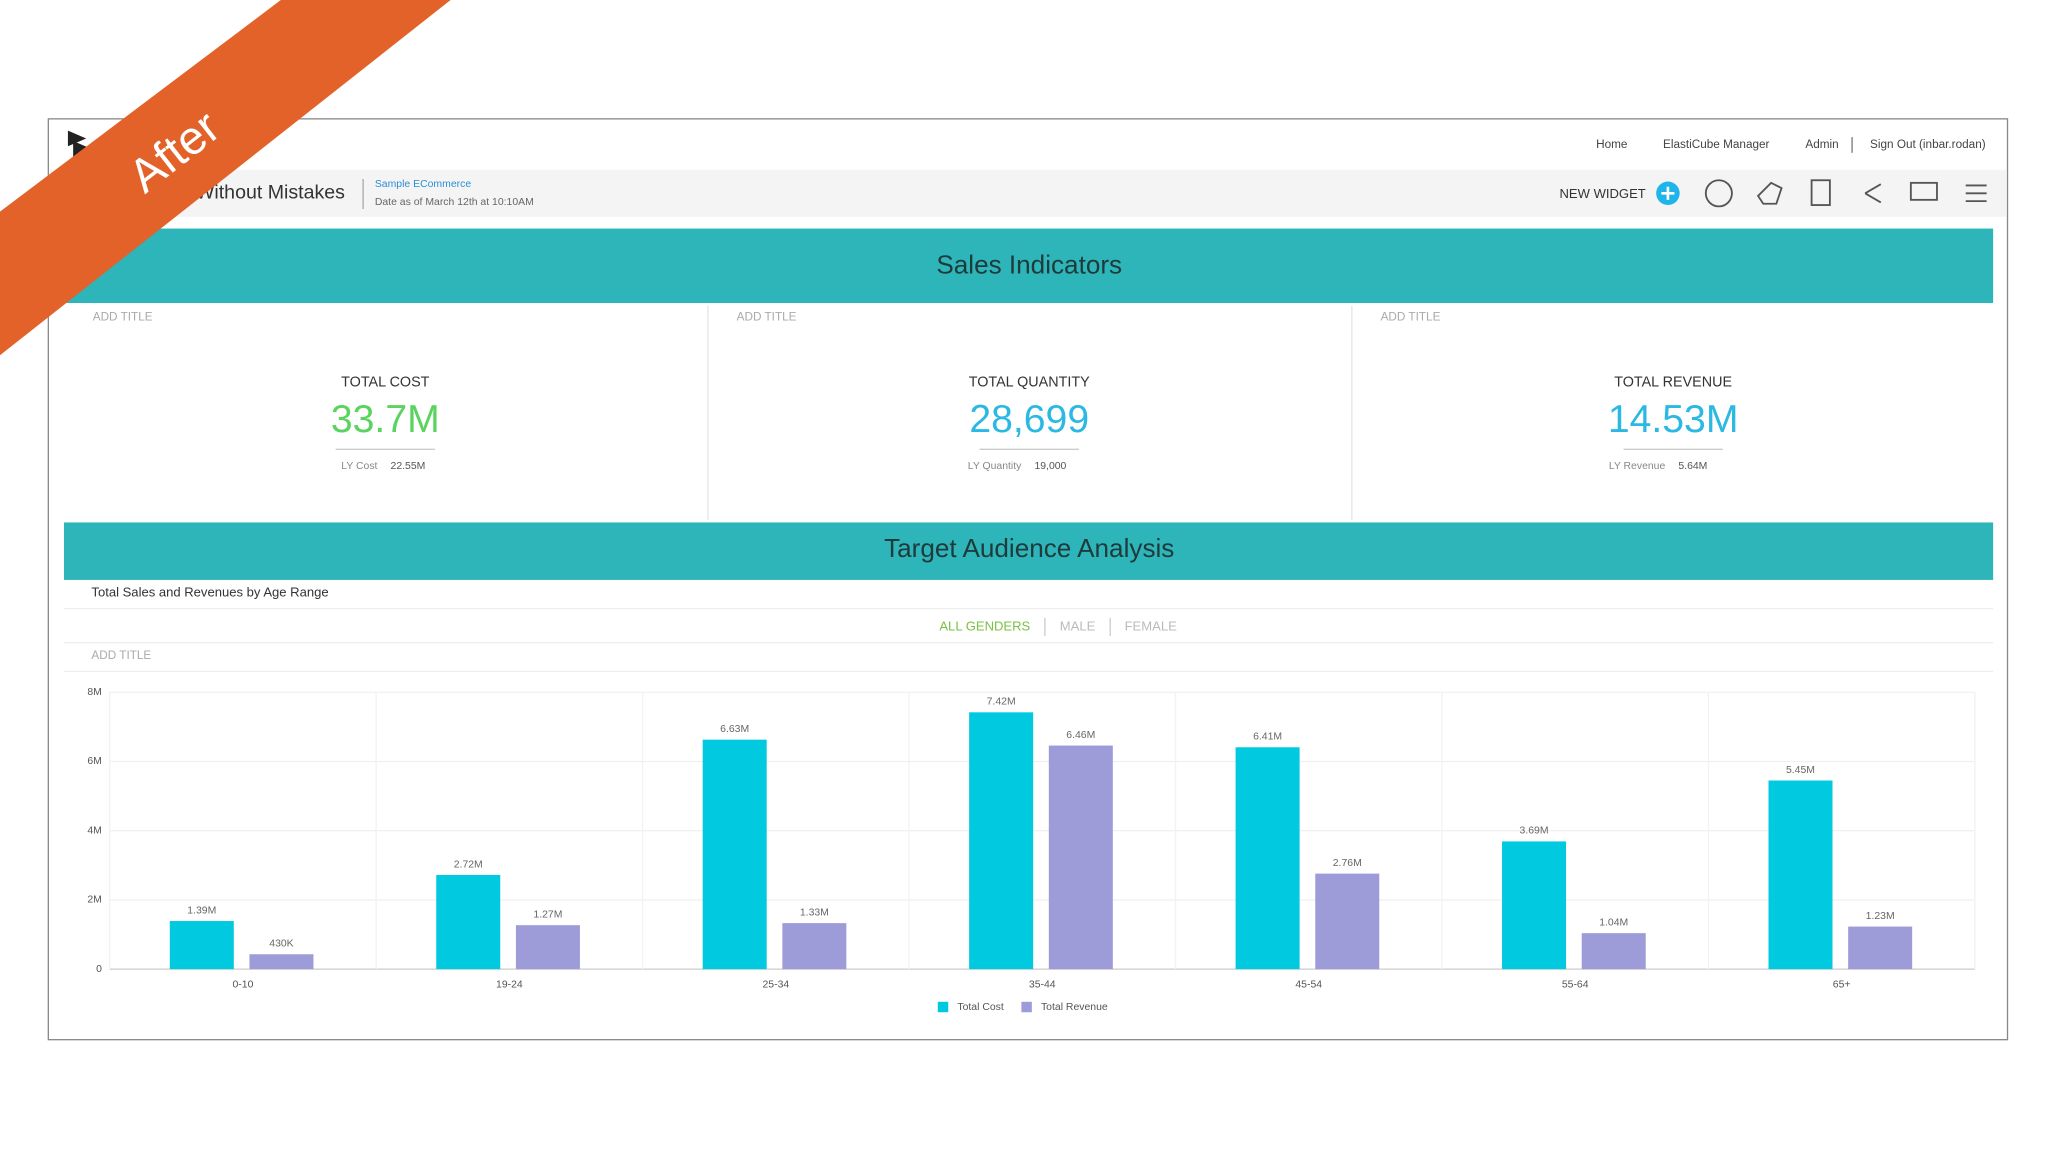 The height and width of the screenshot is (1152, 2048). What do you see at coordinates (1928, 144) in the screenshot?
I see `nav-link: Sign Out (inbar.rodan)` at bounding box center [1928, 144].